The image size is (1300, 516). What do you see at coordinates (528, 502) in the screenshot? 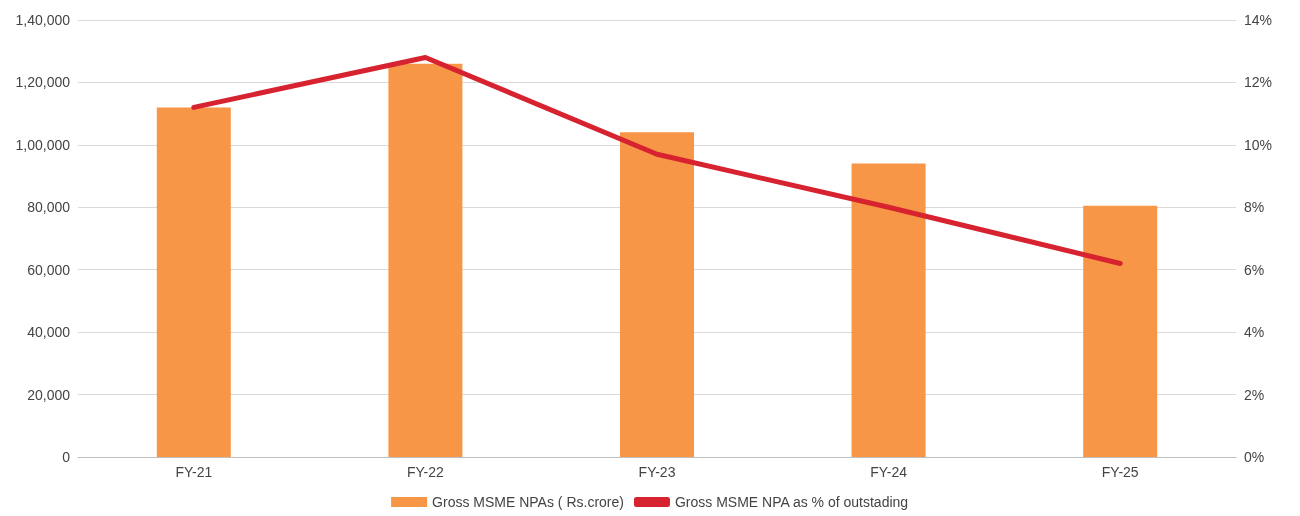
I see `legend-label: Gross MSME NPAs ( Rs.crore)` at bounding box center [528, 502].